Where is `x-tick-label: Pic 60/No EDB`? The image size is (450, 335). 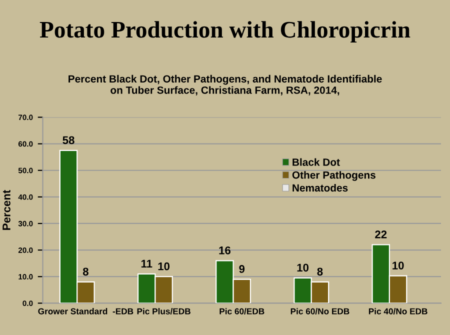 x-tick-label: Pic 60/No EDB is located at coordinates (320, 311).